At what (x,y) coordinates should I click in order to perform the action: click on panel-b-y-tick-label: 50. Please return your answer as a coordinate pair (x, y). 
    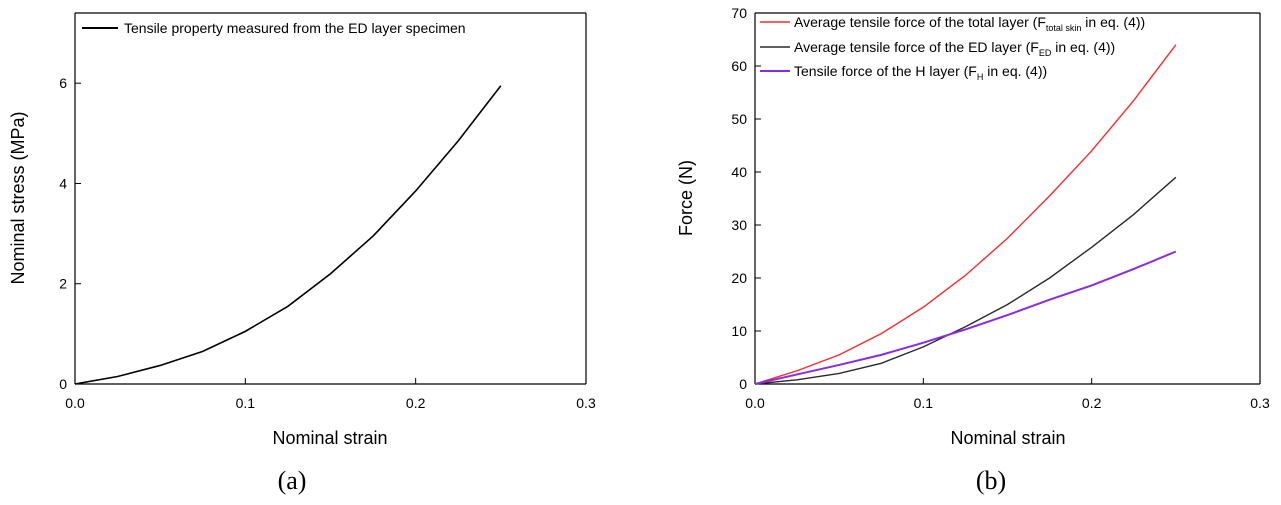
    Looking at the image, I should click on (739, 119).